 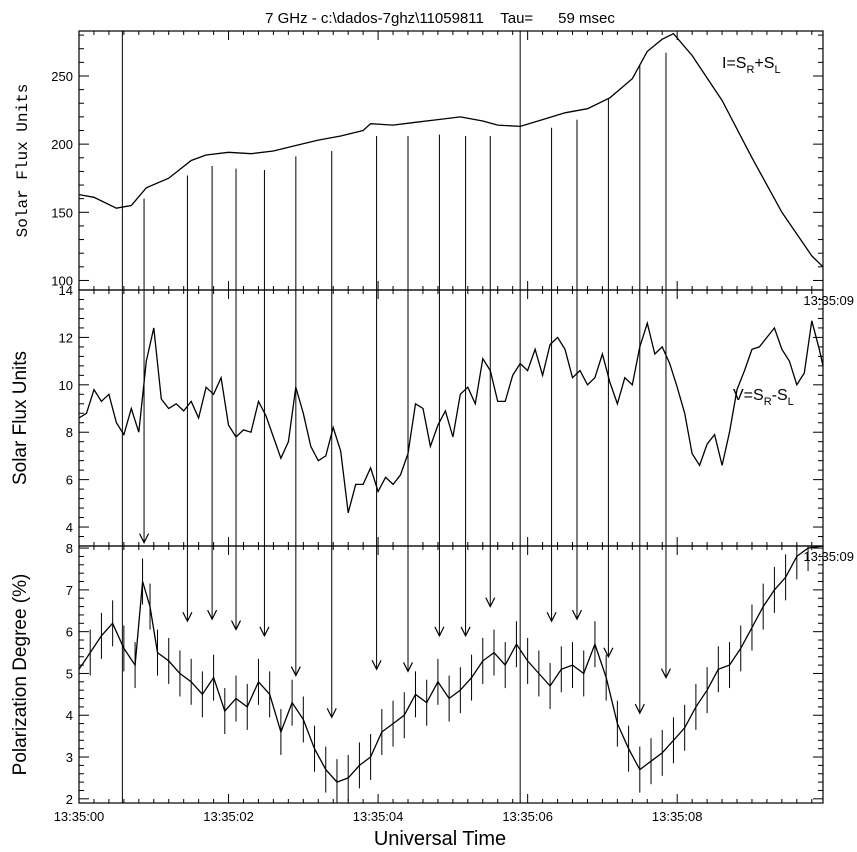 I want to click on x-axis-label: Universal Time, so click(x=440, y=839).